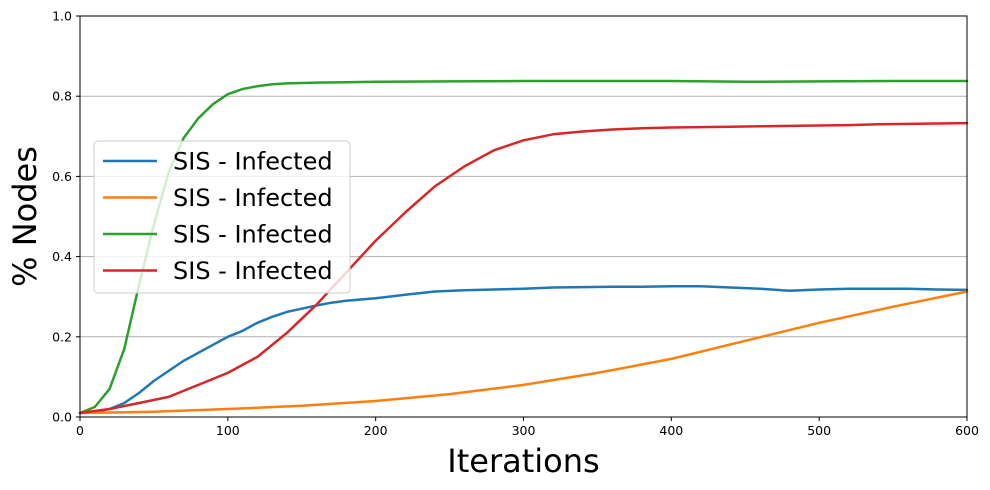 Image resolution: width=990 pixels, height=490 pixels. Describe the element at coordinates (253, 235) in the screenshot. I see `legend-label-2: SIS - Infected` at that location.